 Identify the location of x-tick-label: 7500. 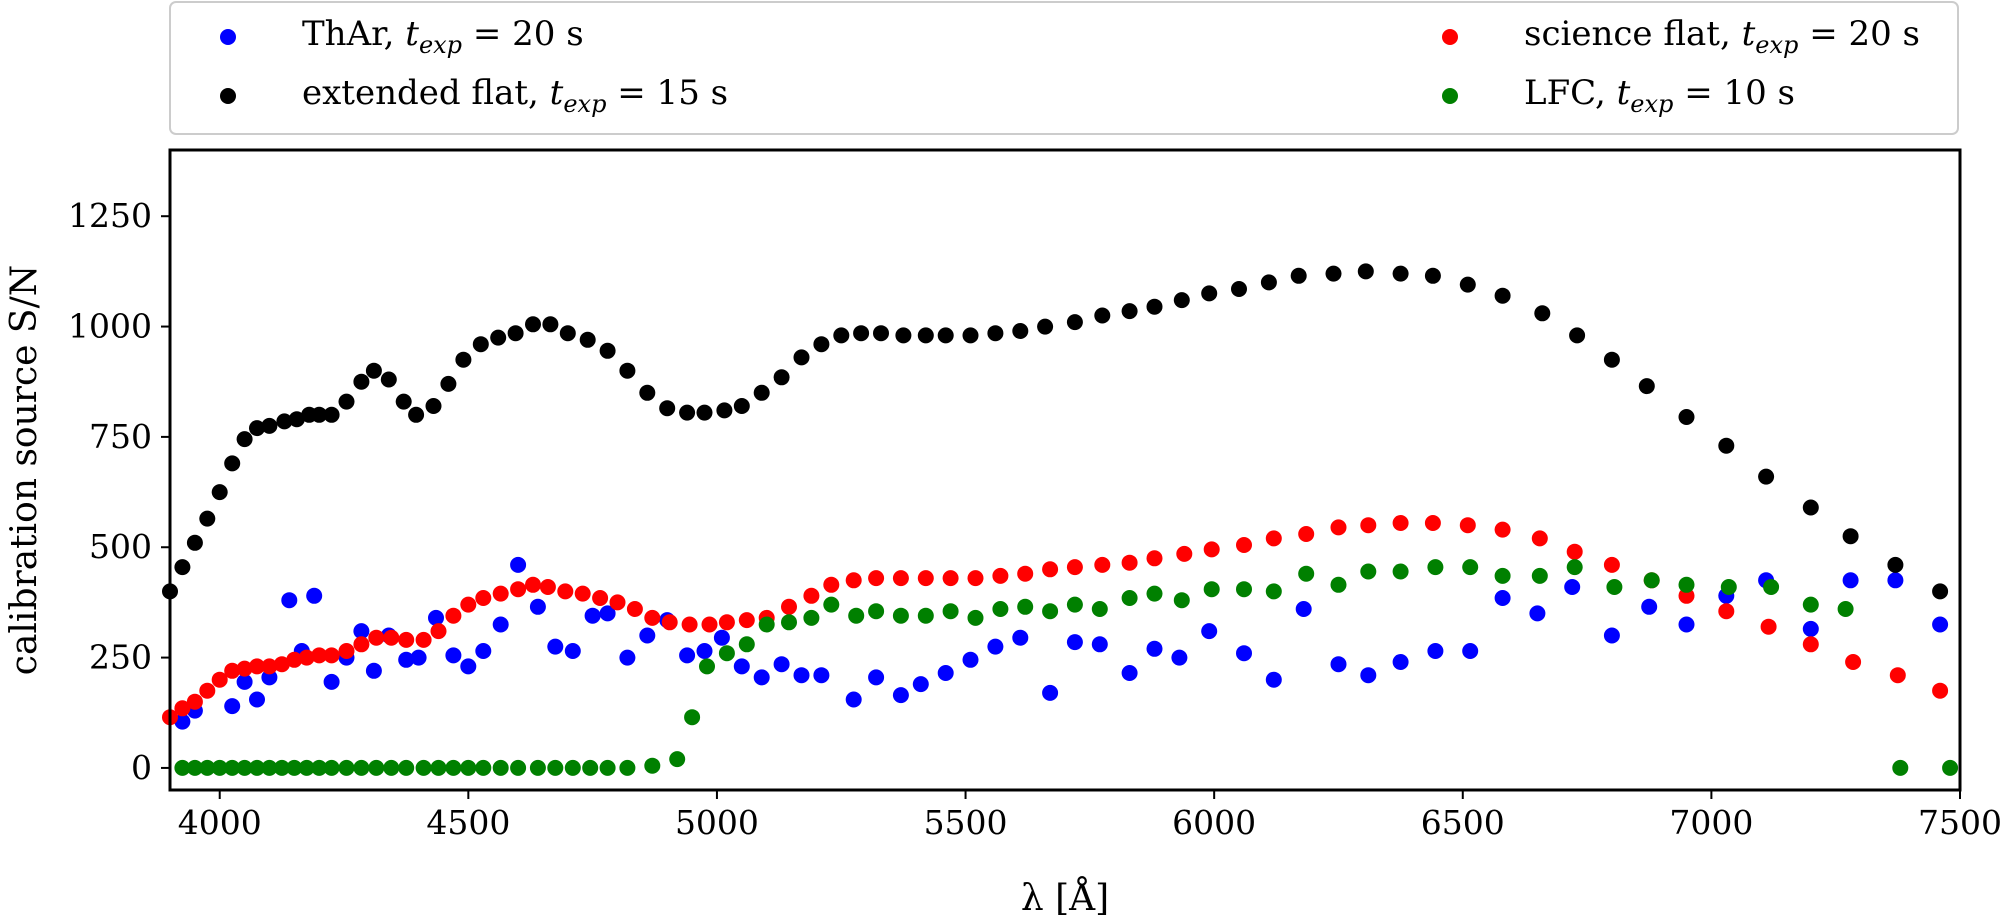
(1959, 822).